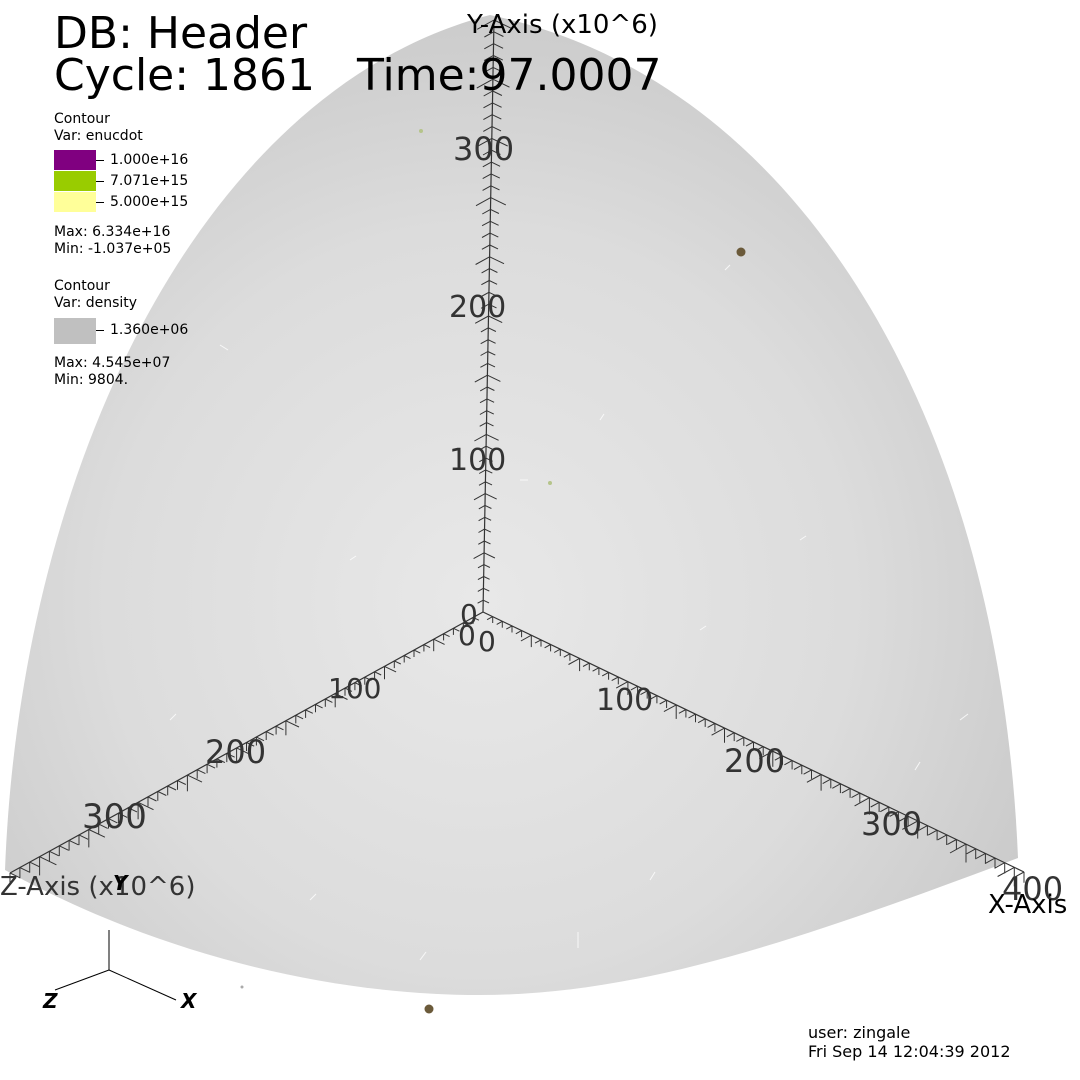  What do you see at coordinates (149, 330) in the screenshot?
I see `legend-level-label: 1.360e+06` at bounding box center [149, 330].